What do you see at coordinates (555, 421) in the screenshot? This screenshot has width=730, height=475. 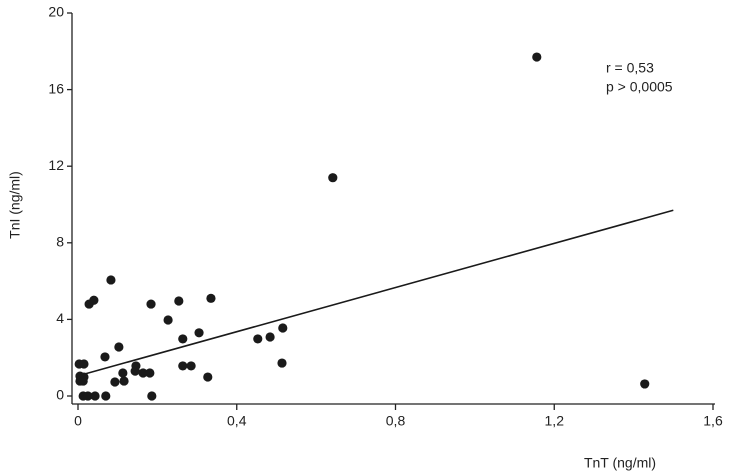 I see `x-tick-label: 1,2` at bounding box center [555, 421].